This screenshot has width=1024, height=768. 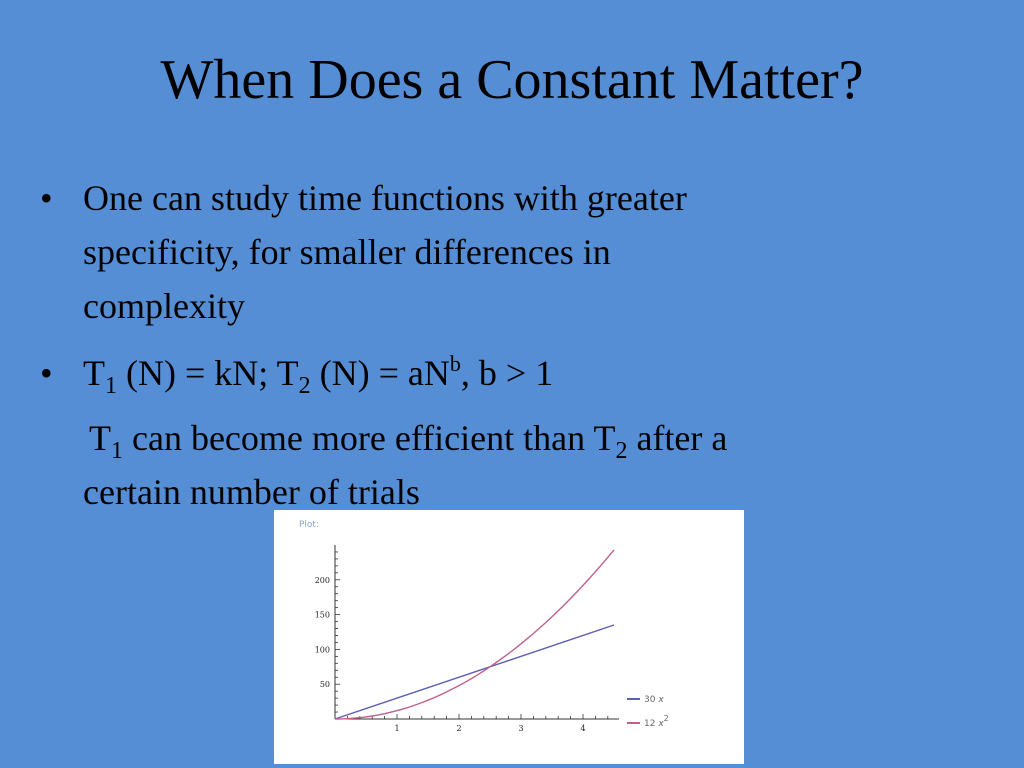 I want to click on legend-entry: 12 x2, so click(x=656, y=721).